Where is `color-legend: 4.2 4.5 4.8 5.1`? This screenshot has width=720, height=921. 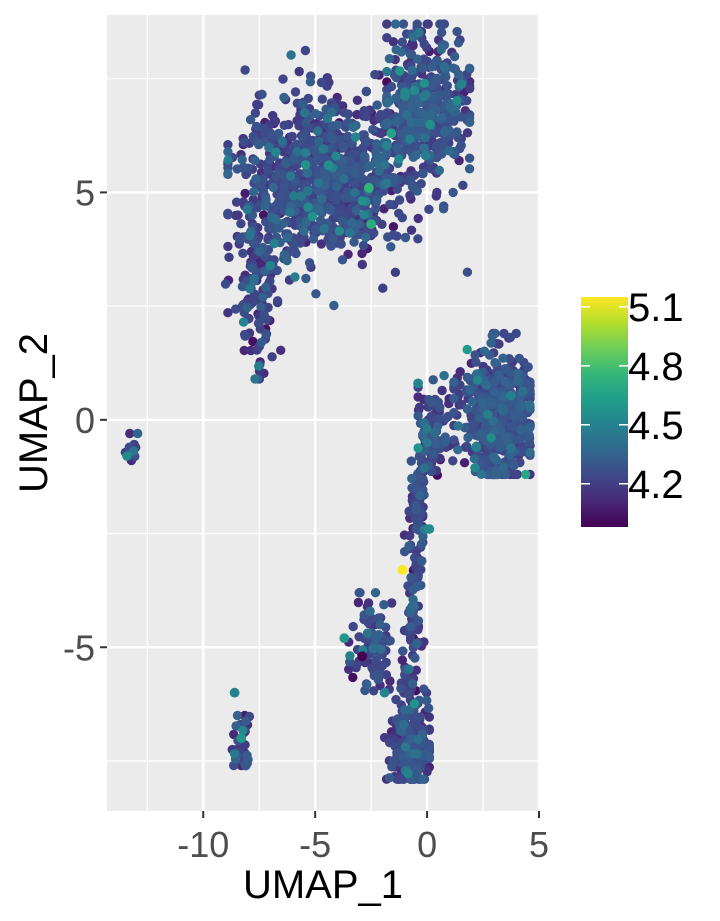 color-legend: 4.2 4.5 4.8 5.1 is located at coordinates (632, 406).